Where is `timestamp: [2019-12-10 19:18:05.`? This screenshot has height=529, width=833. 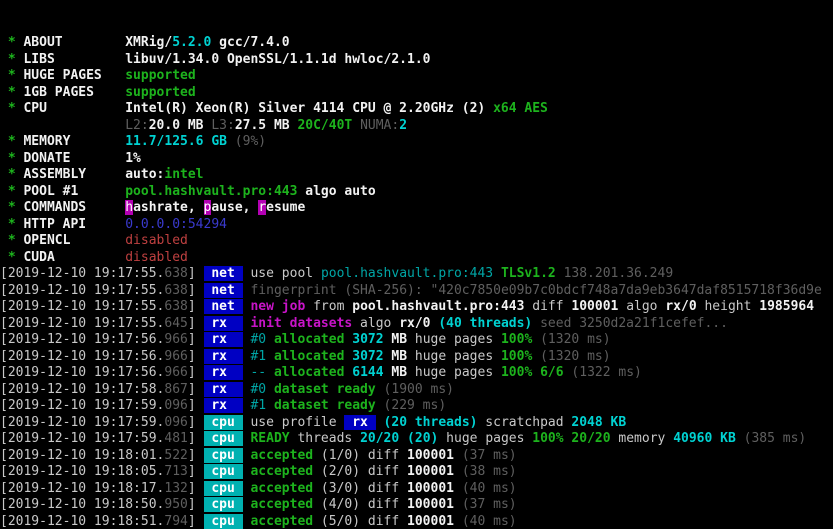
timestamp: [2019-12-10 19:18:05. is located at coordinates (82, 471).